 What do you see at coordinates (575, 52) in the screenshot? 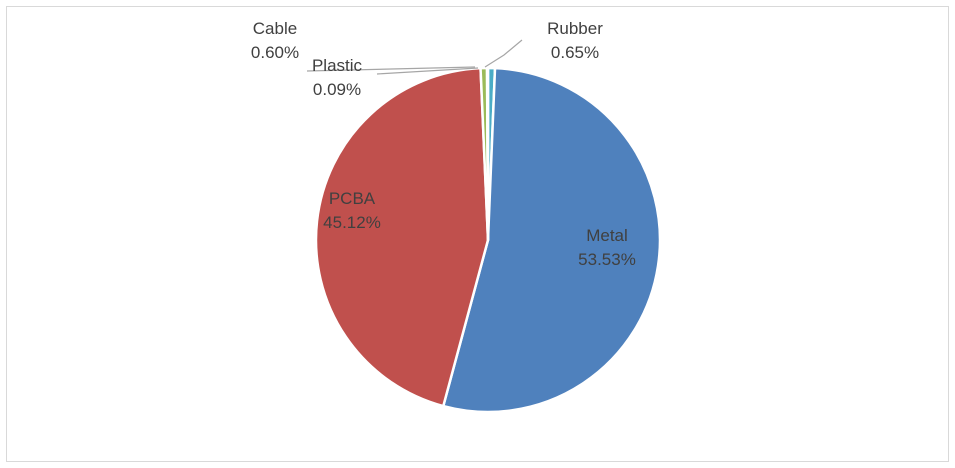
I see `data-label-value: 0.65%` at bounding box center [575, 52].